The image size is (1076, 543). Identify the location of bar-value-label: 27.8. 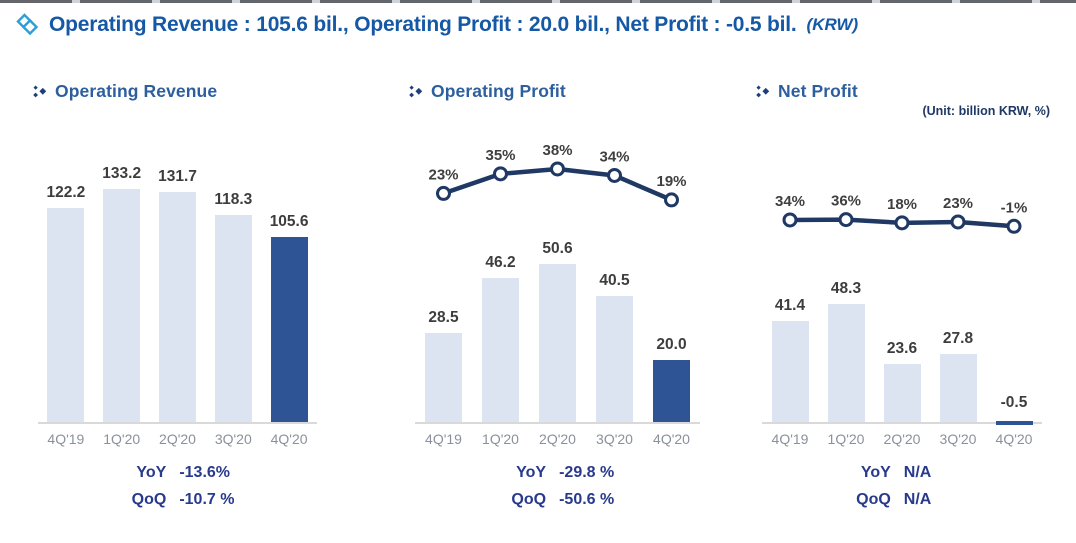
(958, 338).